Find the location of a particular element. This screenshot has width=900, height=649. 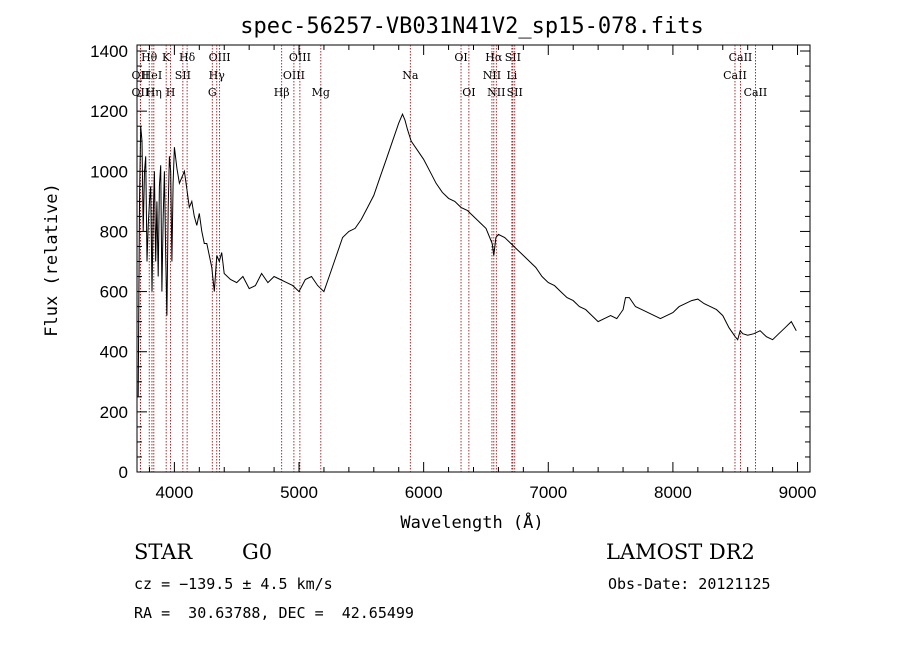

line-marker-label-14: Hβ is located at coordinates (282, 92).